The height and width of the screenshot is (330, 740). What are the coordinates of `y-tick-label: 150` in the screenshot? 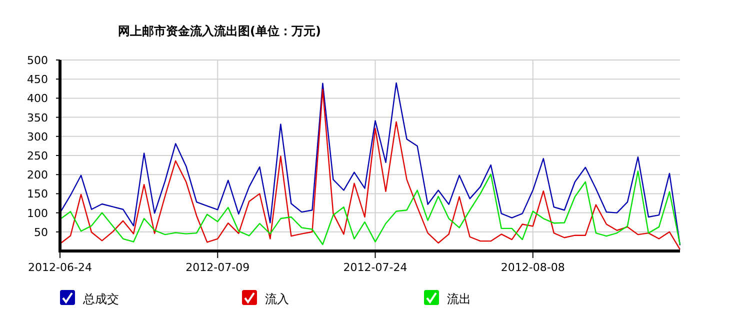 It's located at (37, 194).